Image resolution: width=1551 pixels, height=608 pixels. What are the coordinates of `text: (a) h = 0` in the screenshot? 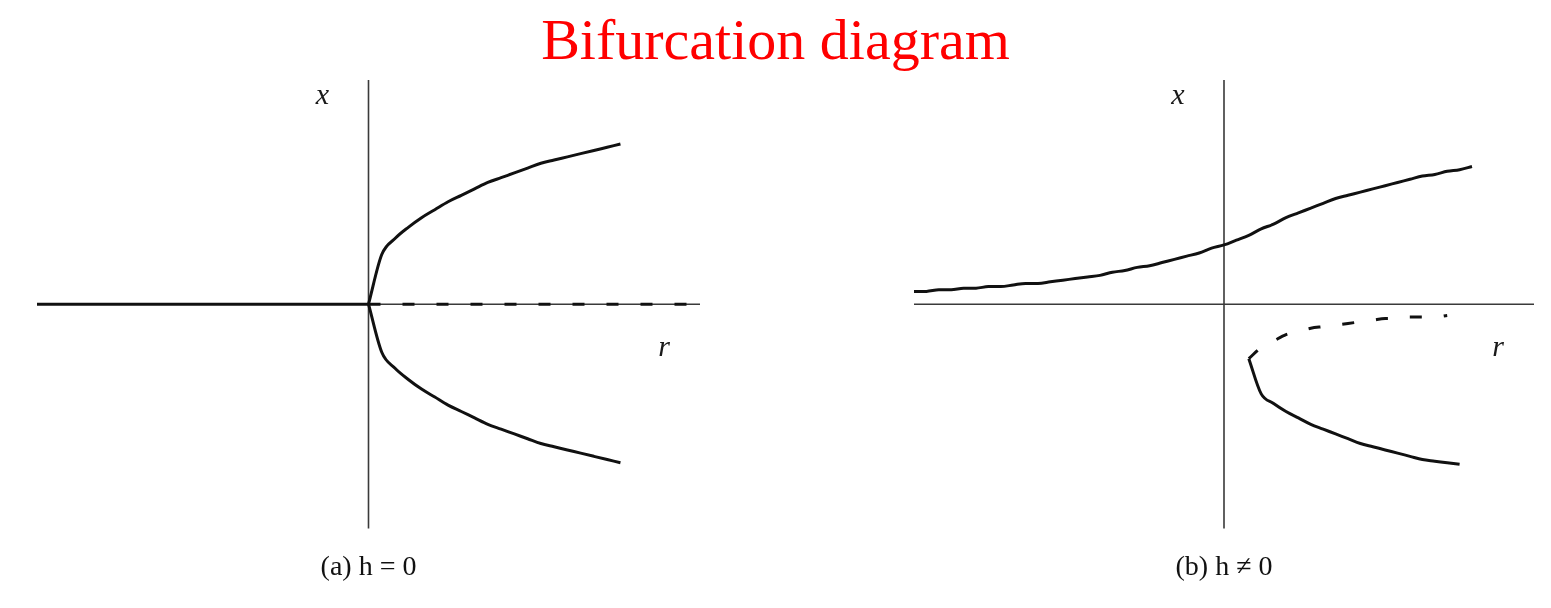 It's located at (368, 565).